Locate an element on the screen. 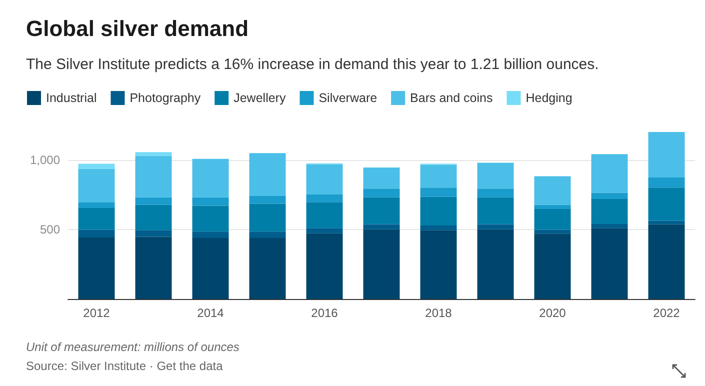 This screenshot has height=386, width=705. x-tick-label: 2016 is located at coordinates (324, 313).